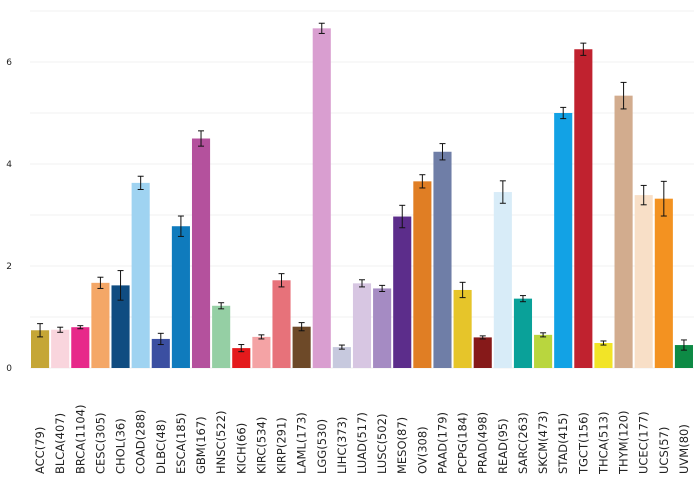 This screenshot has width=700, height=480. What do you see at coordinates (100, 443) in the screenshot?
I see `x-category-label: CESC(305)` at bounding box center [100, 443].